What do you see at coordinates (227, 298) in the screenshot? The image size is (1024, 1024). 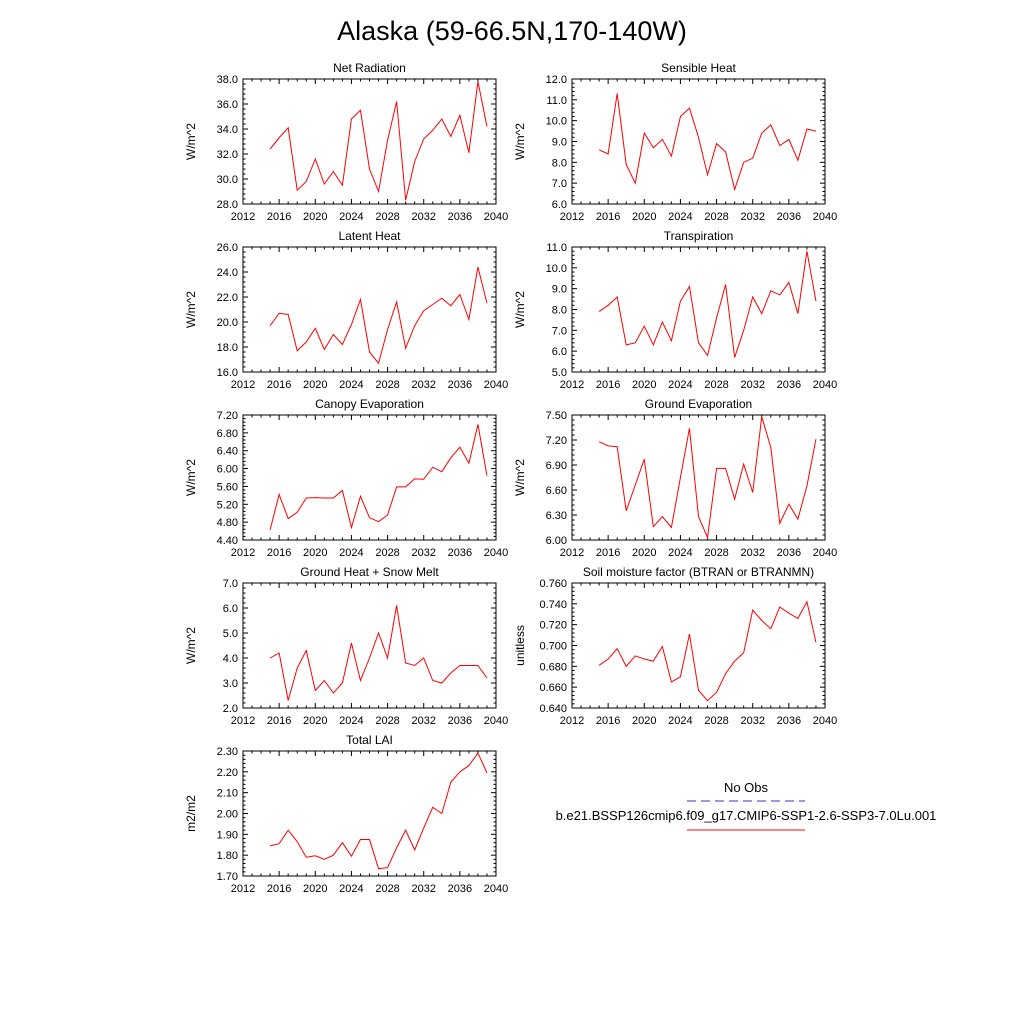 I see `y-tick-label: 22.0` at bounding box center [227, 298].